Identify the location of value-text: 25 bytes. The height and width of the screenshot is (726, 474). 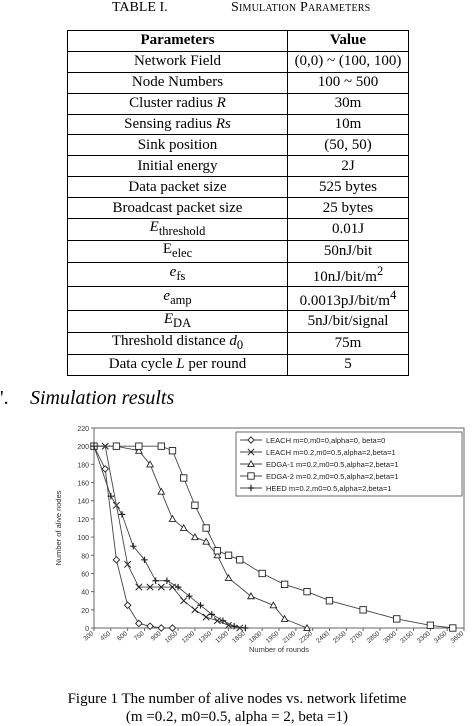
(348, 207).